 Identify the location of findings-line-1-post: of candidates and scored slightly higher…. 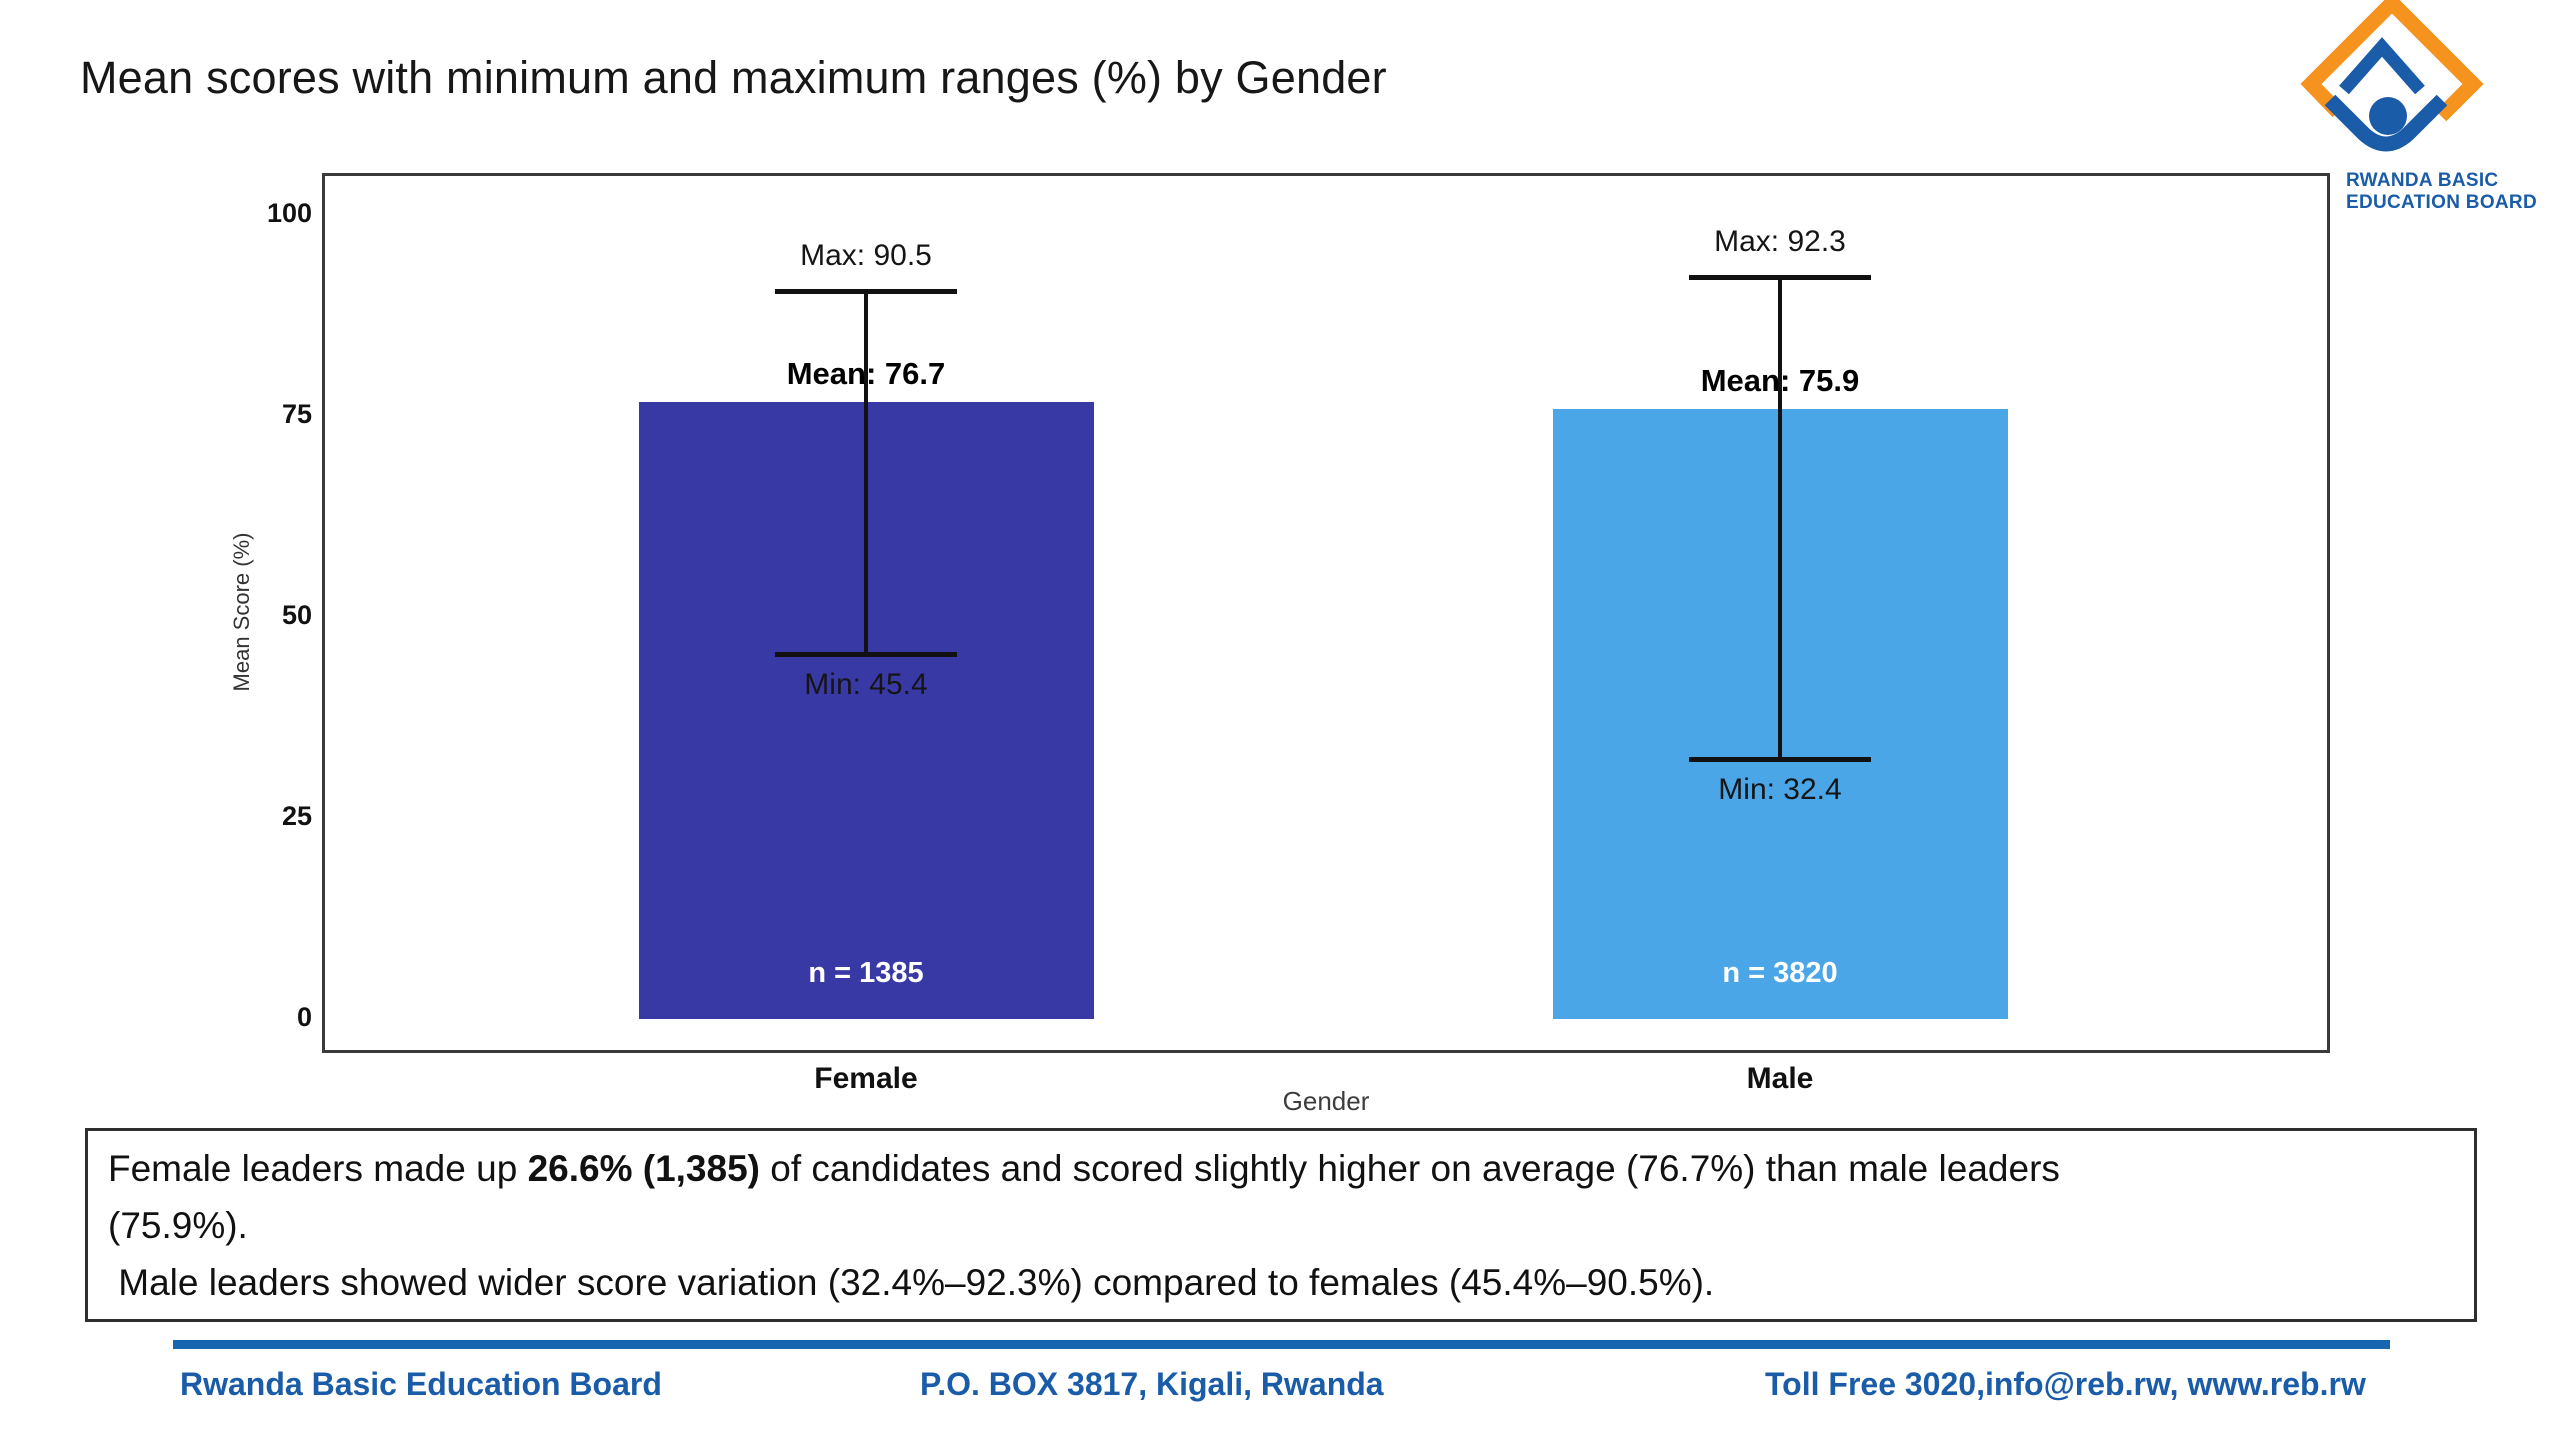
(1410, 1168).